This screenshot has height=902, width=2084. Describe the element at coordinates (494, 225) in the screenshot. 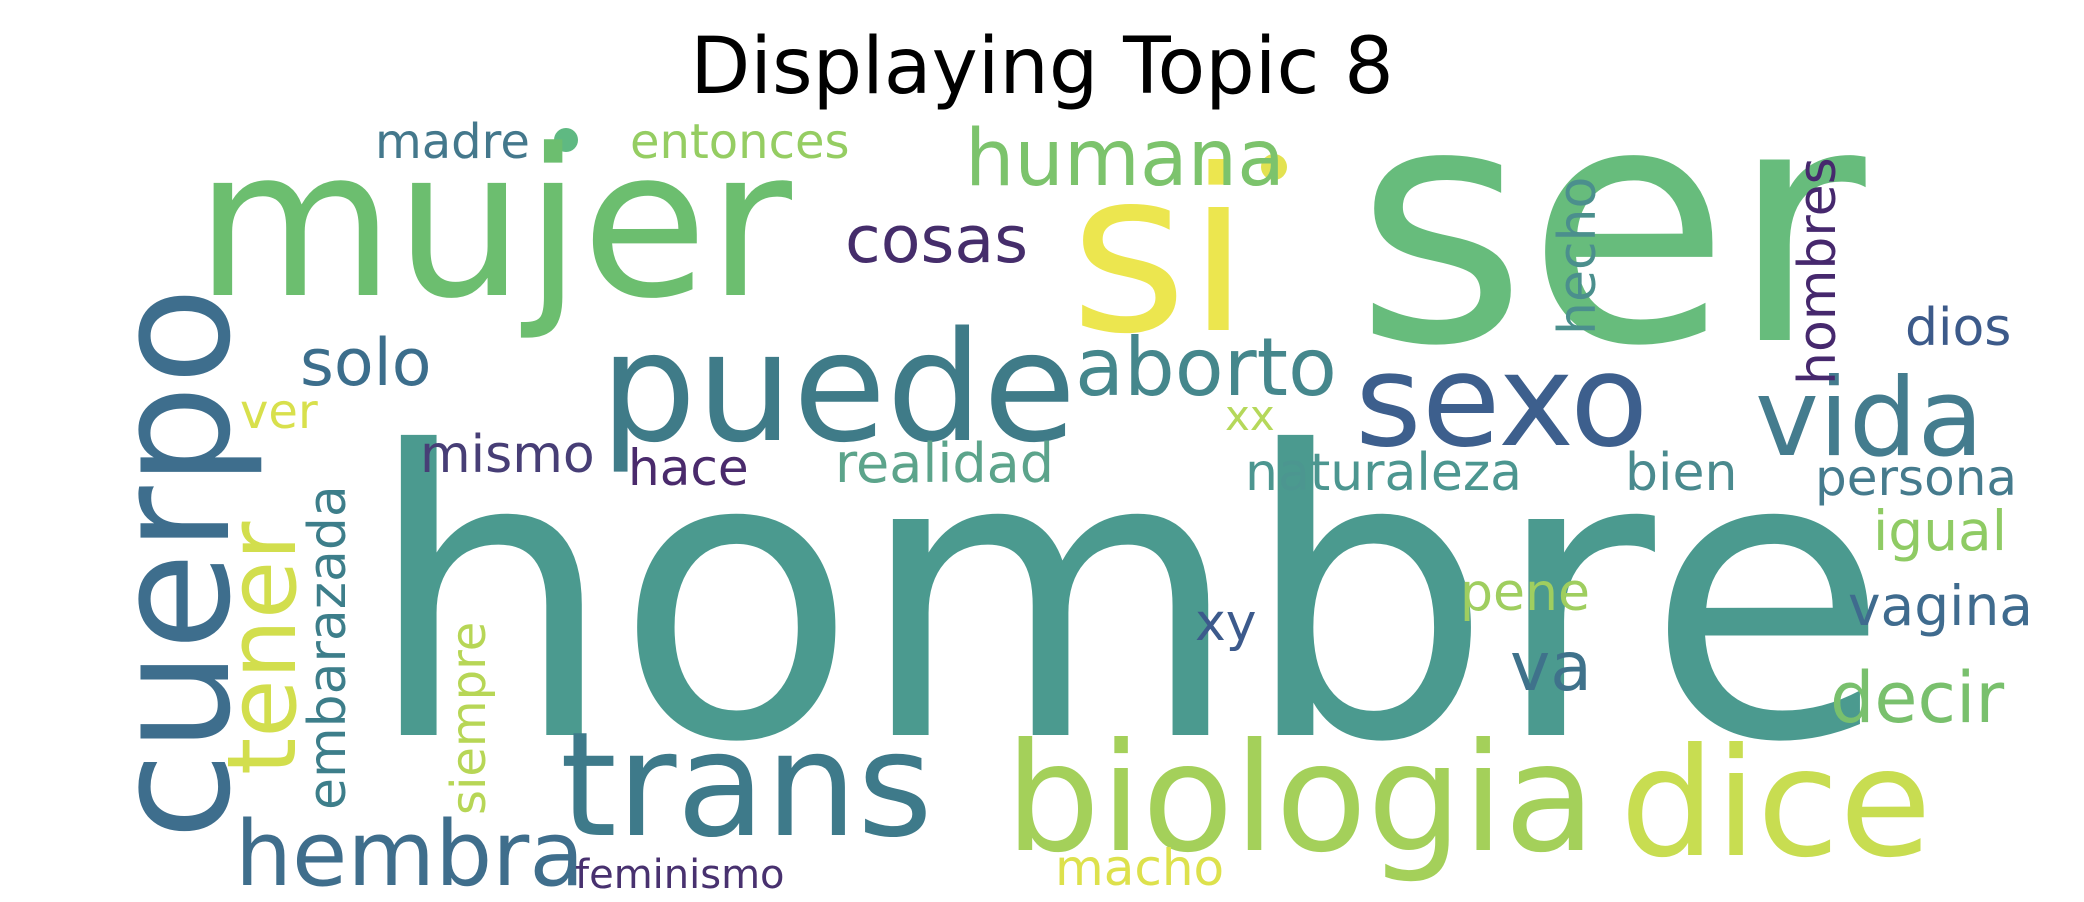

I see `word-mujer: mujer` at that location.